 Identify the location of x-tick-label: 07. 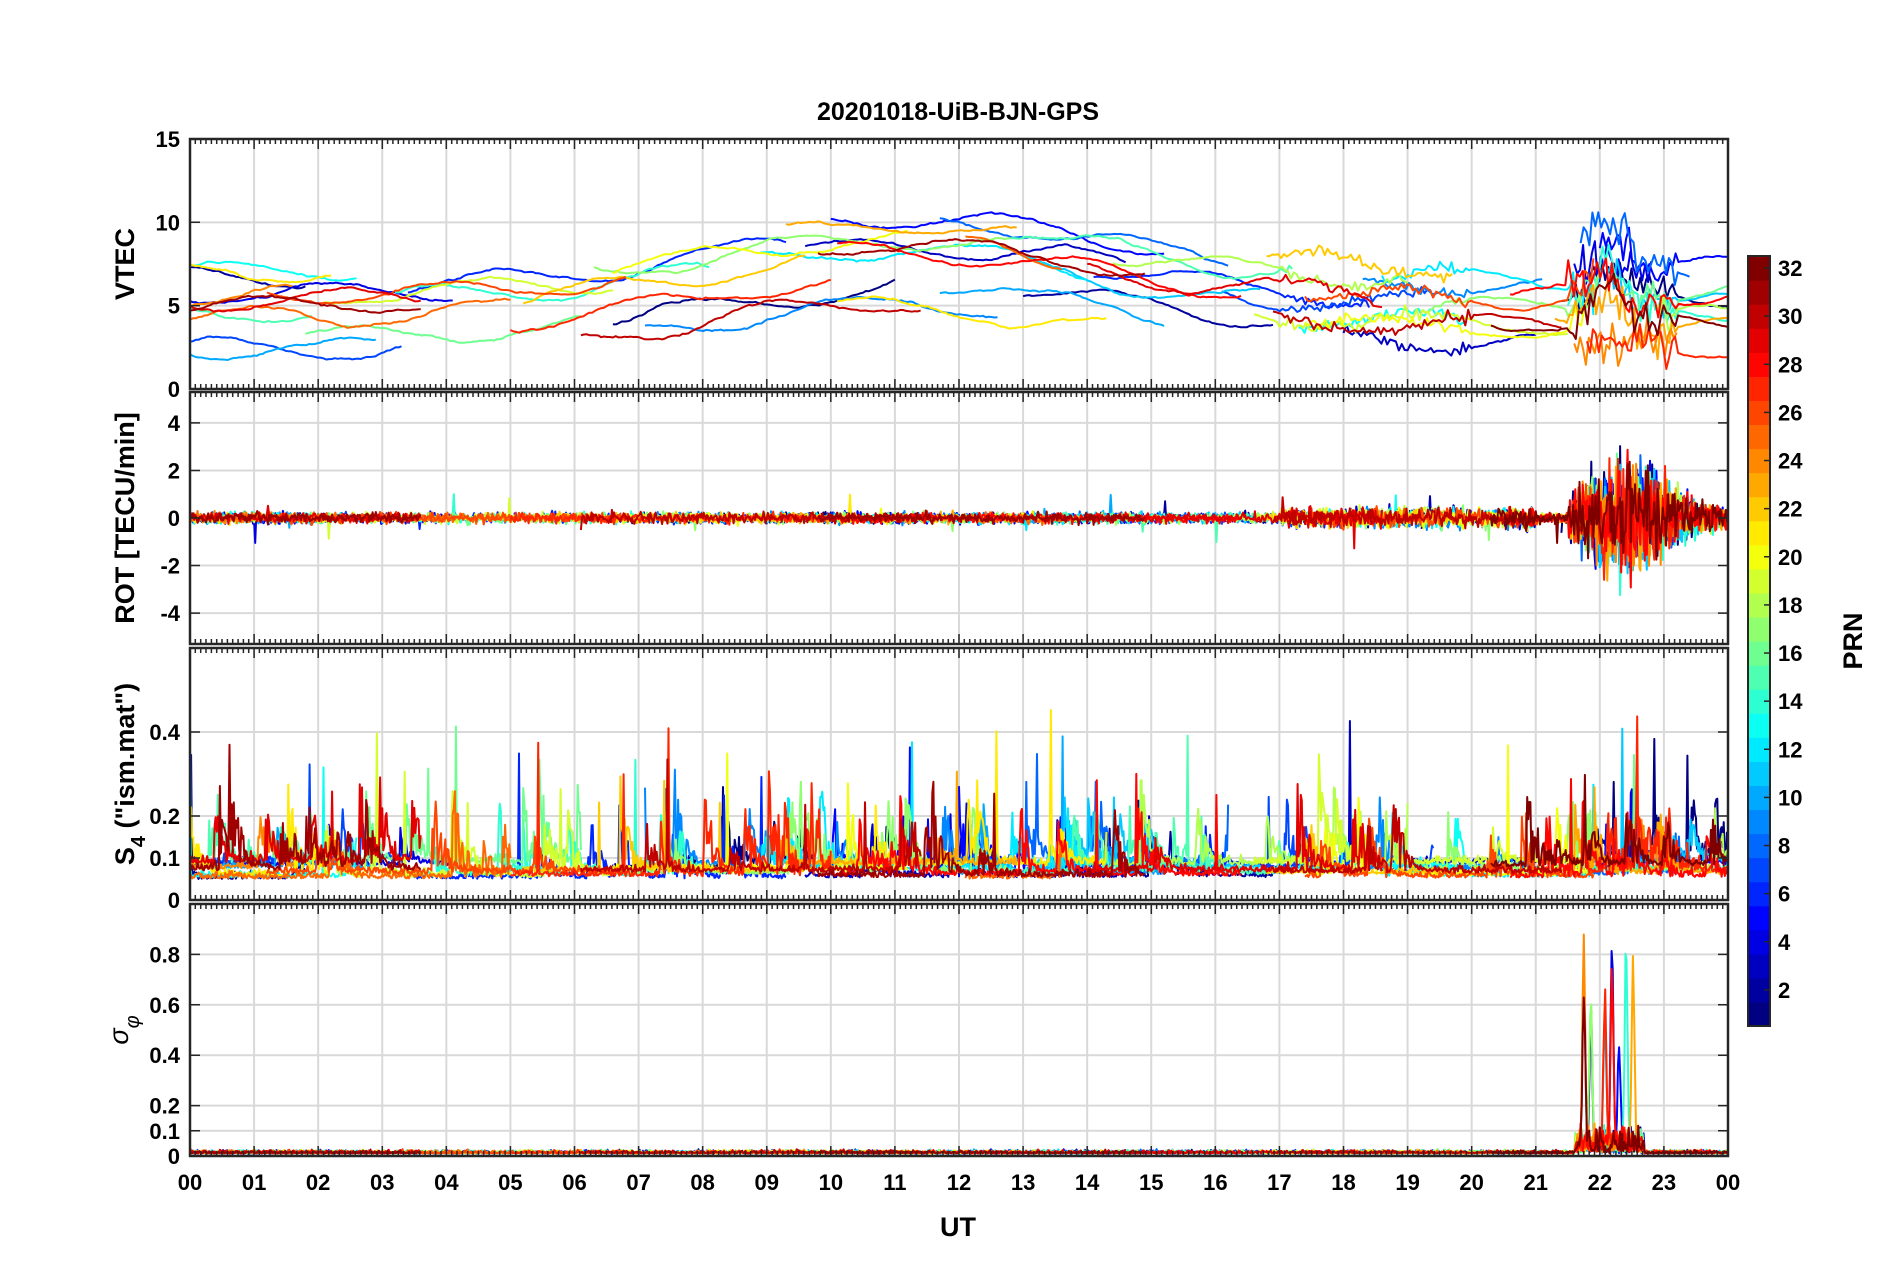
(638, 1182).